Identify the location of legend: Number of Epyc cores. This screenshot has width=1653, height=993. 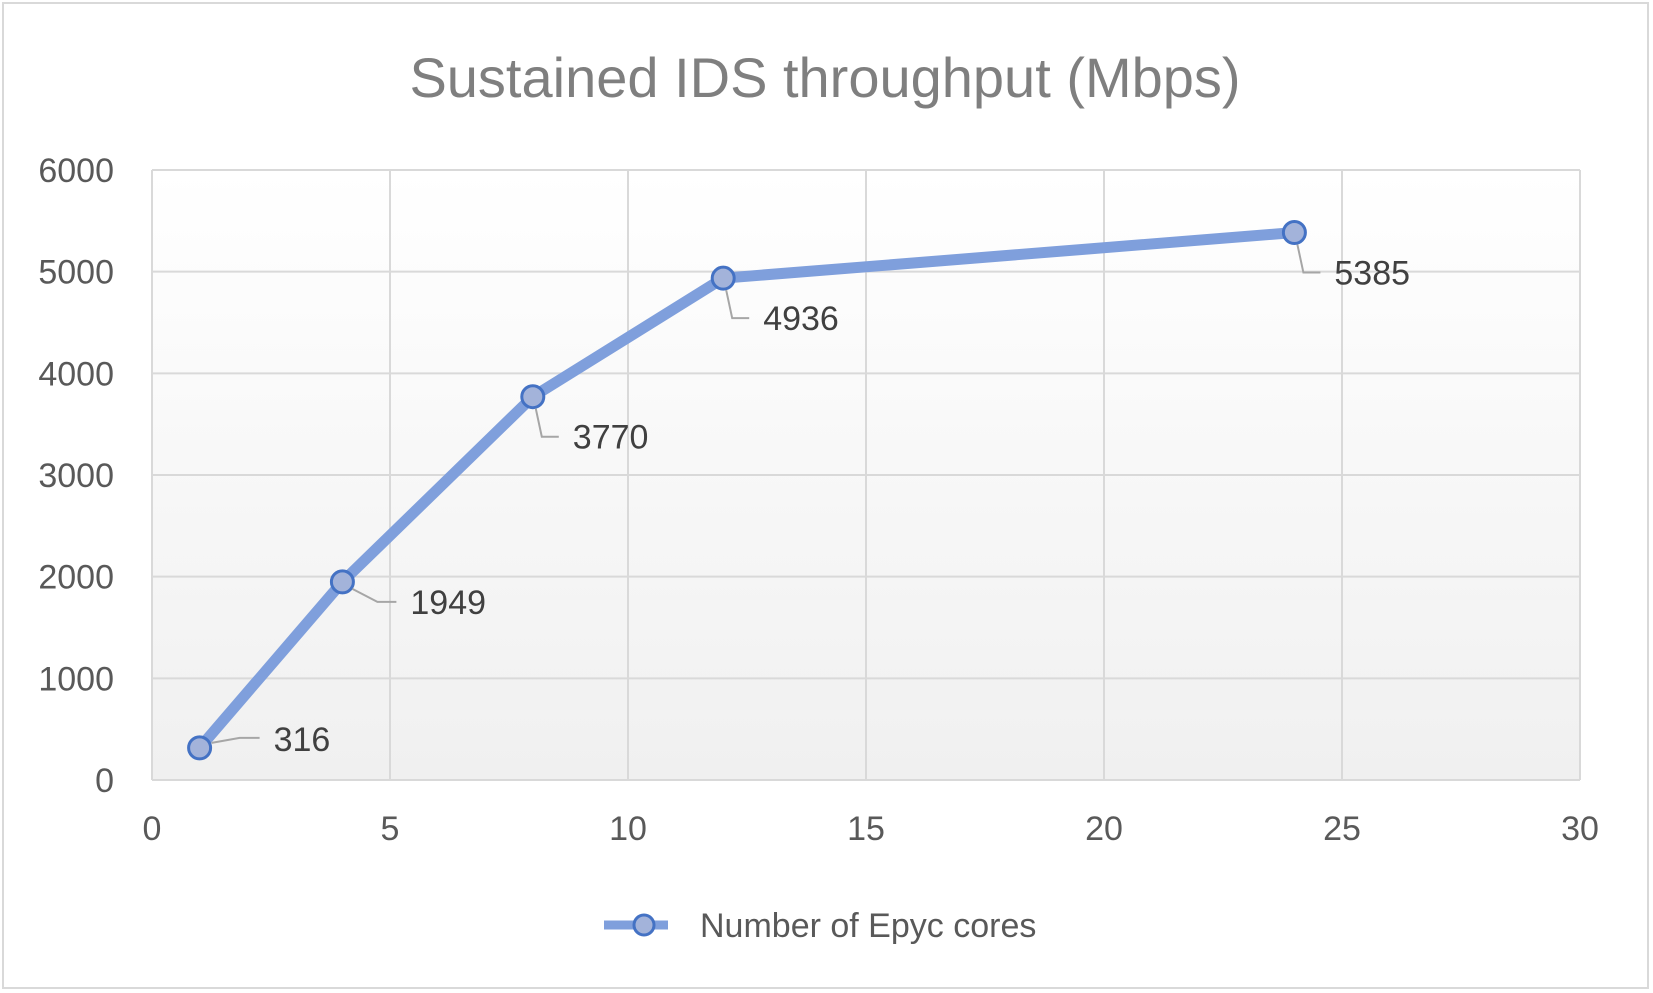
(820, 926).